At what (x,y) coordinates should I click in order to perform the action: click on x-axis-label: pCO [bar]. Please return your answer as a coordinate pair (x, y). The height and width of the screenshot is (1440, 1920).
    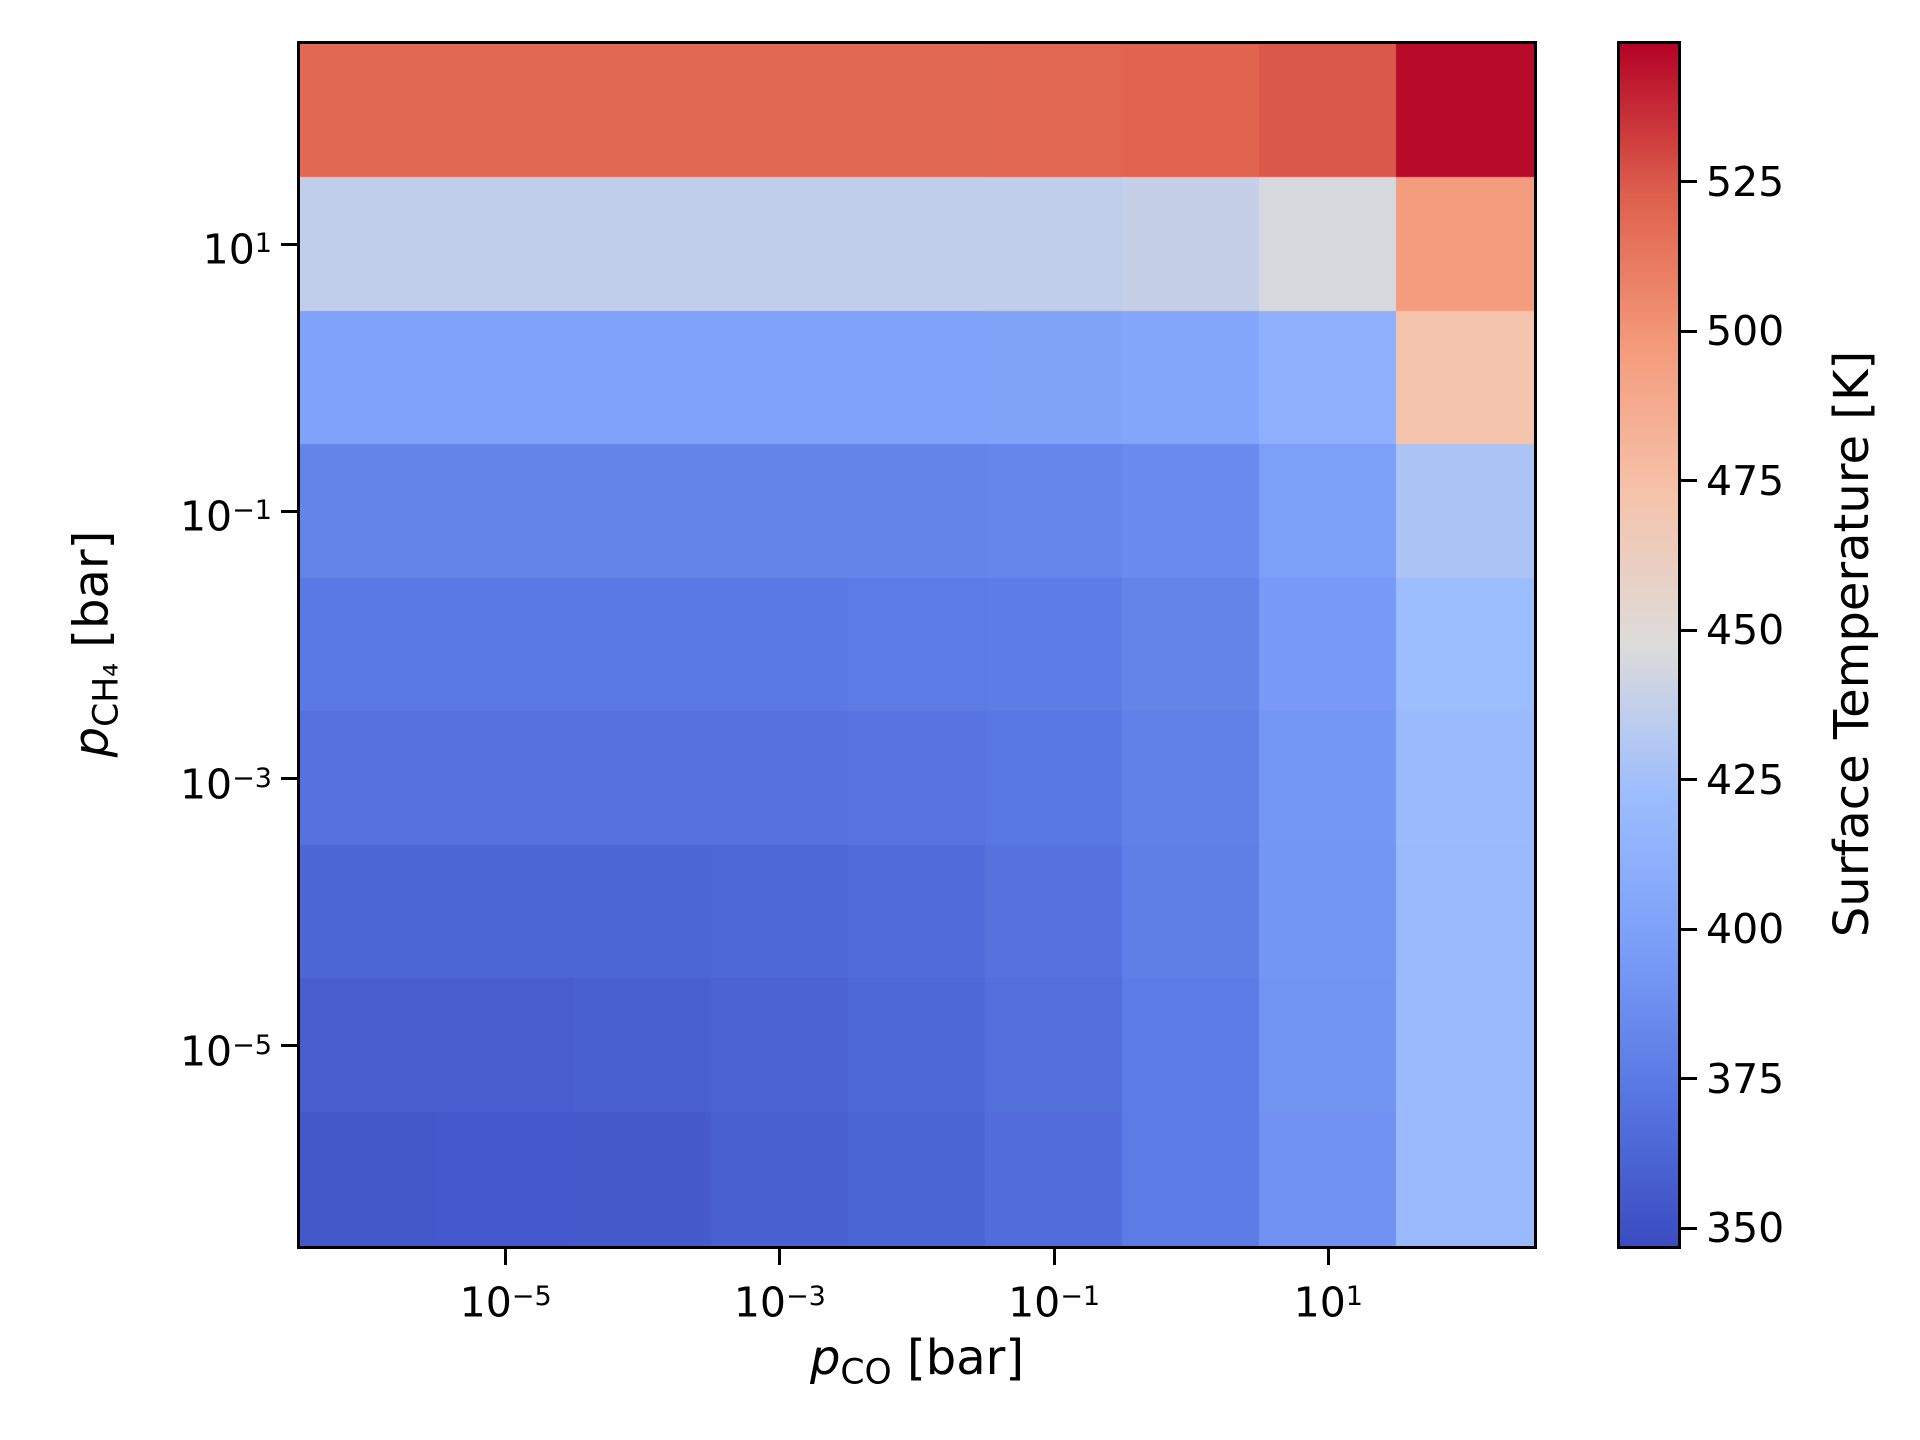
    Looking at the image, I should click on (917, 1361).